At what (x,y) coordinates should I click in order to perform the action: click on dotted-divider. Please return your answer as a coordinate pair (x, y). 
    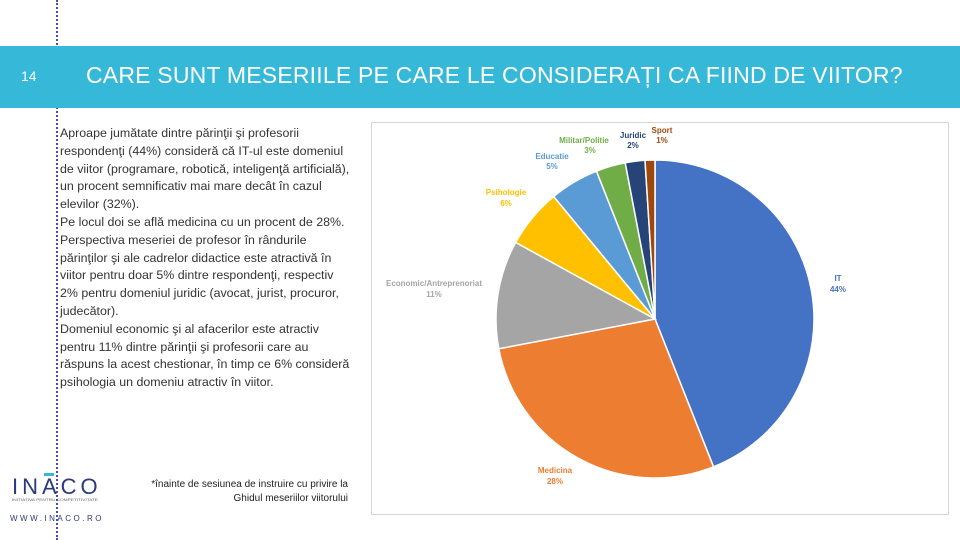
    Looking at the image, I should click on (57, 270).